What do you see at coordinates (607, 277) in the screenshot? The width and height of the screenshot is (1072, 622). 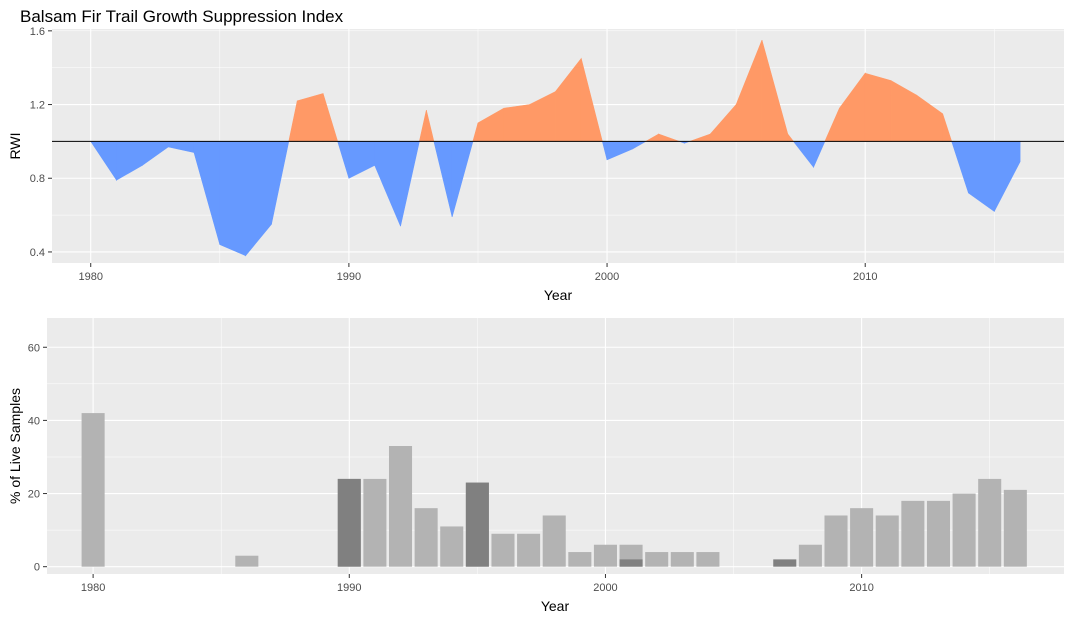 I see `rwi-x-tick-label: 2000` at bounding box center [607, 277].